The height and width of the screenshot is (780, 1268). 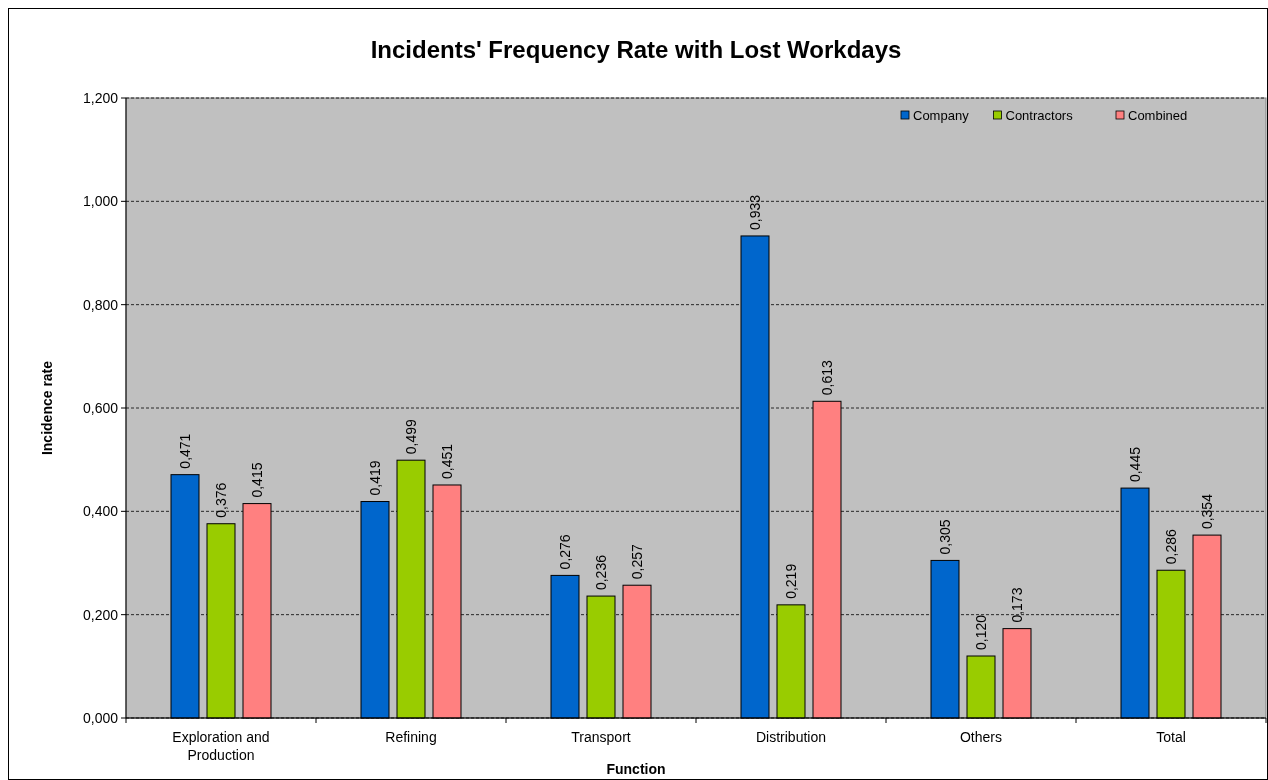 I want to click on data-label: 0,415, so click(x=257, y=480).